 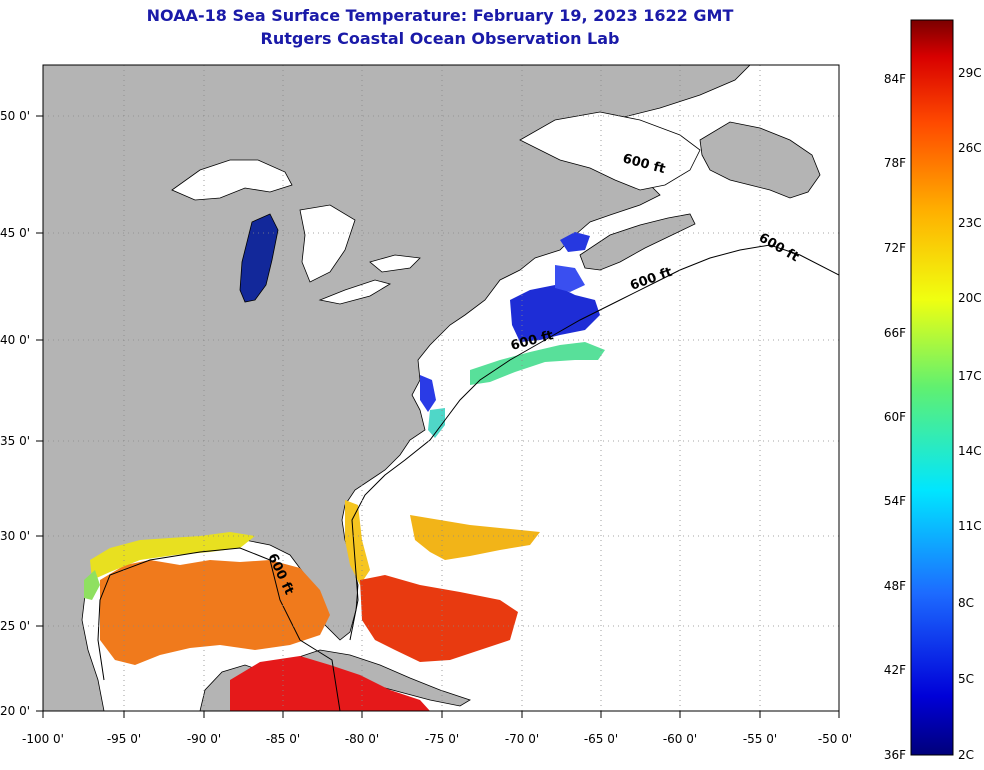 What do you see at coordinates (895, 248) in the screenshot?
I see `colorbar-f-label: 72F` at bounding box center [895, 248].